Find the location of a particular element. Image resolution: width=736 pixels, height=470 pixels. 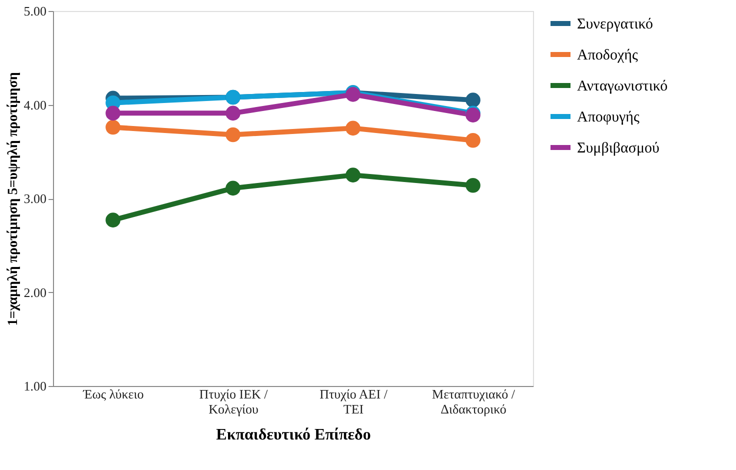

y-tick-label: 1.00 is located at coordinates (35, 386).